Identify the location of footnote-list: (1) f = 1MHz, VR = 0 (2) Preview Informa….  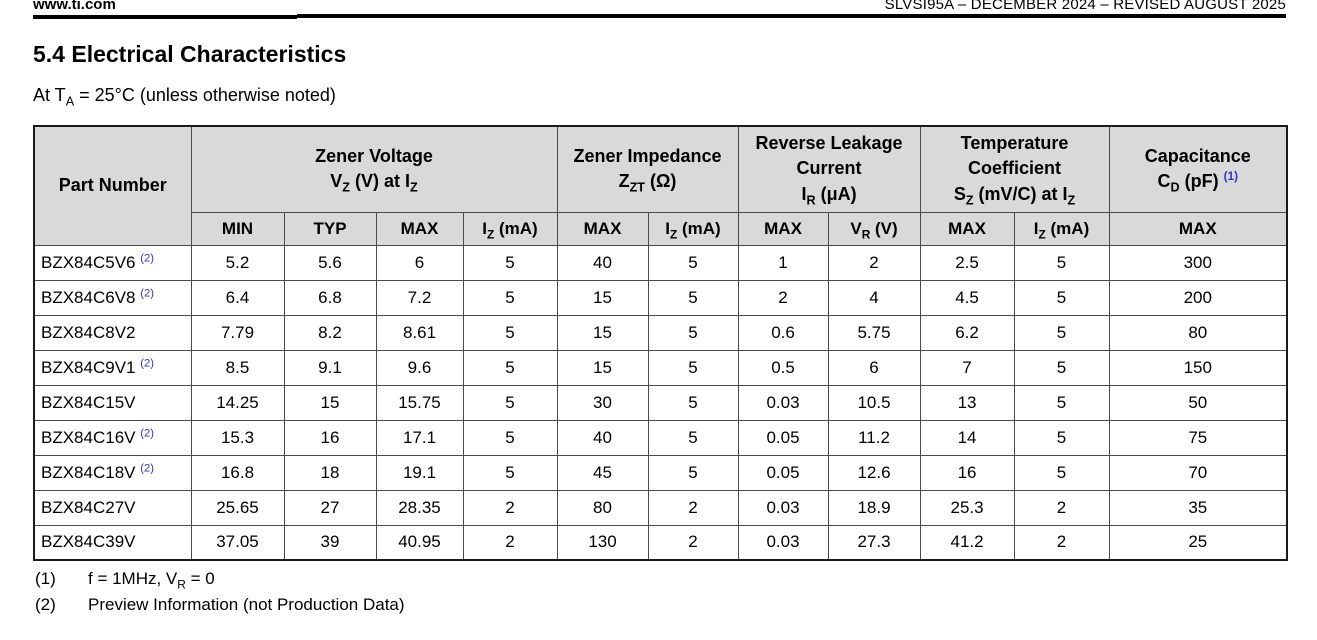
(220, 592).